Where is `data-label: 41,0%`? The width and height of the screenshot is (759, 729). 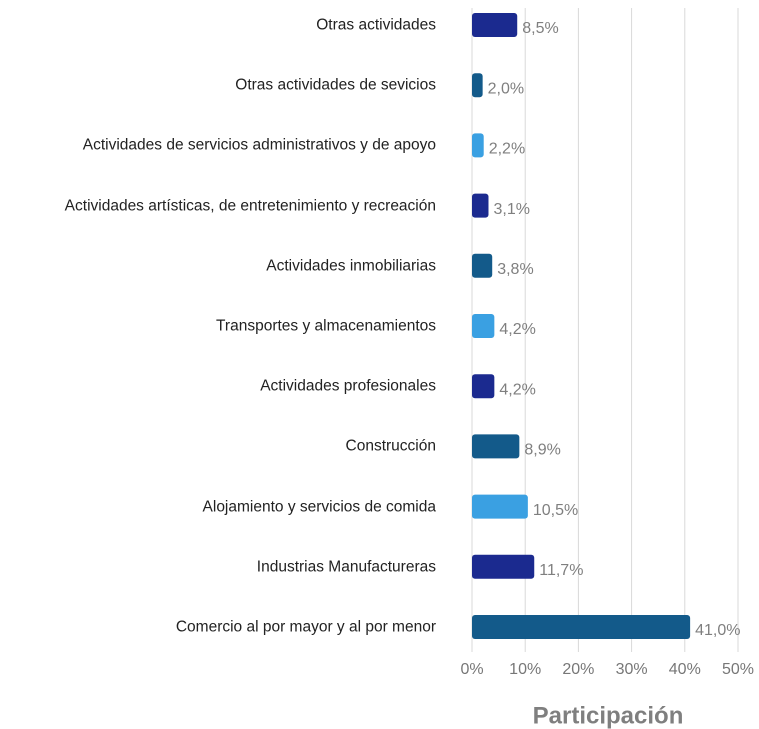 data-label: 41,0% is located at coordinates (717, 630).